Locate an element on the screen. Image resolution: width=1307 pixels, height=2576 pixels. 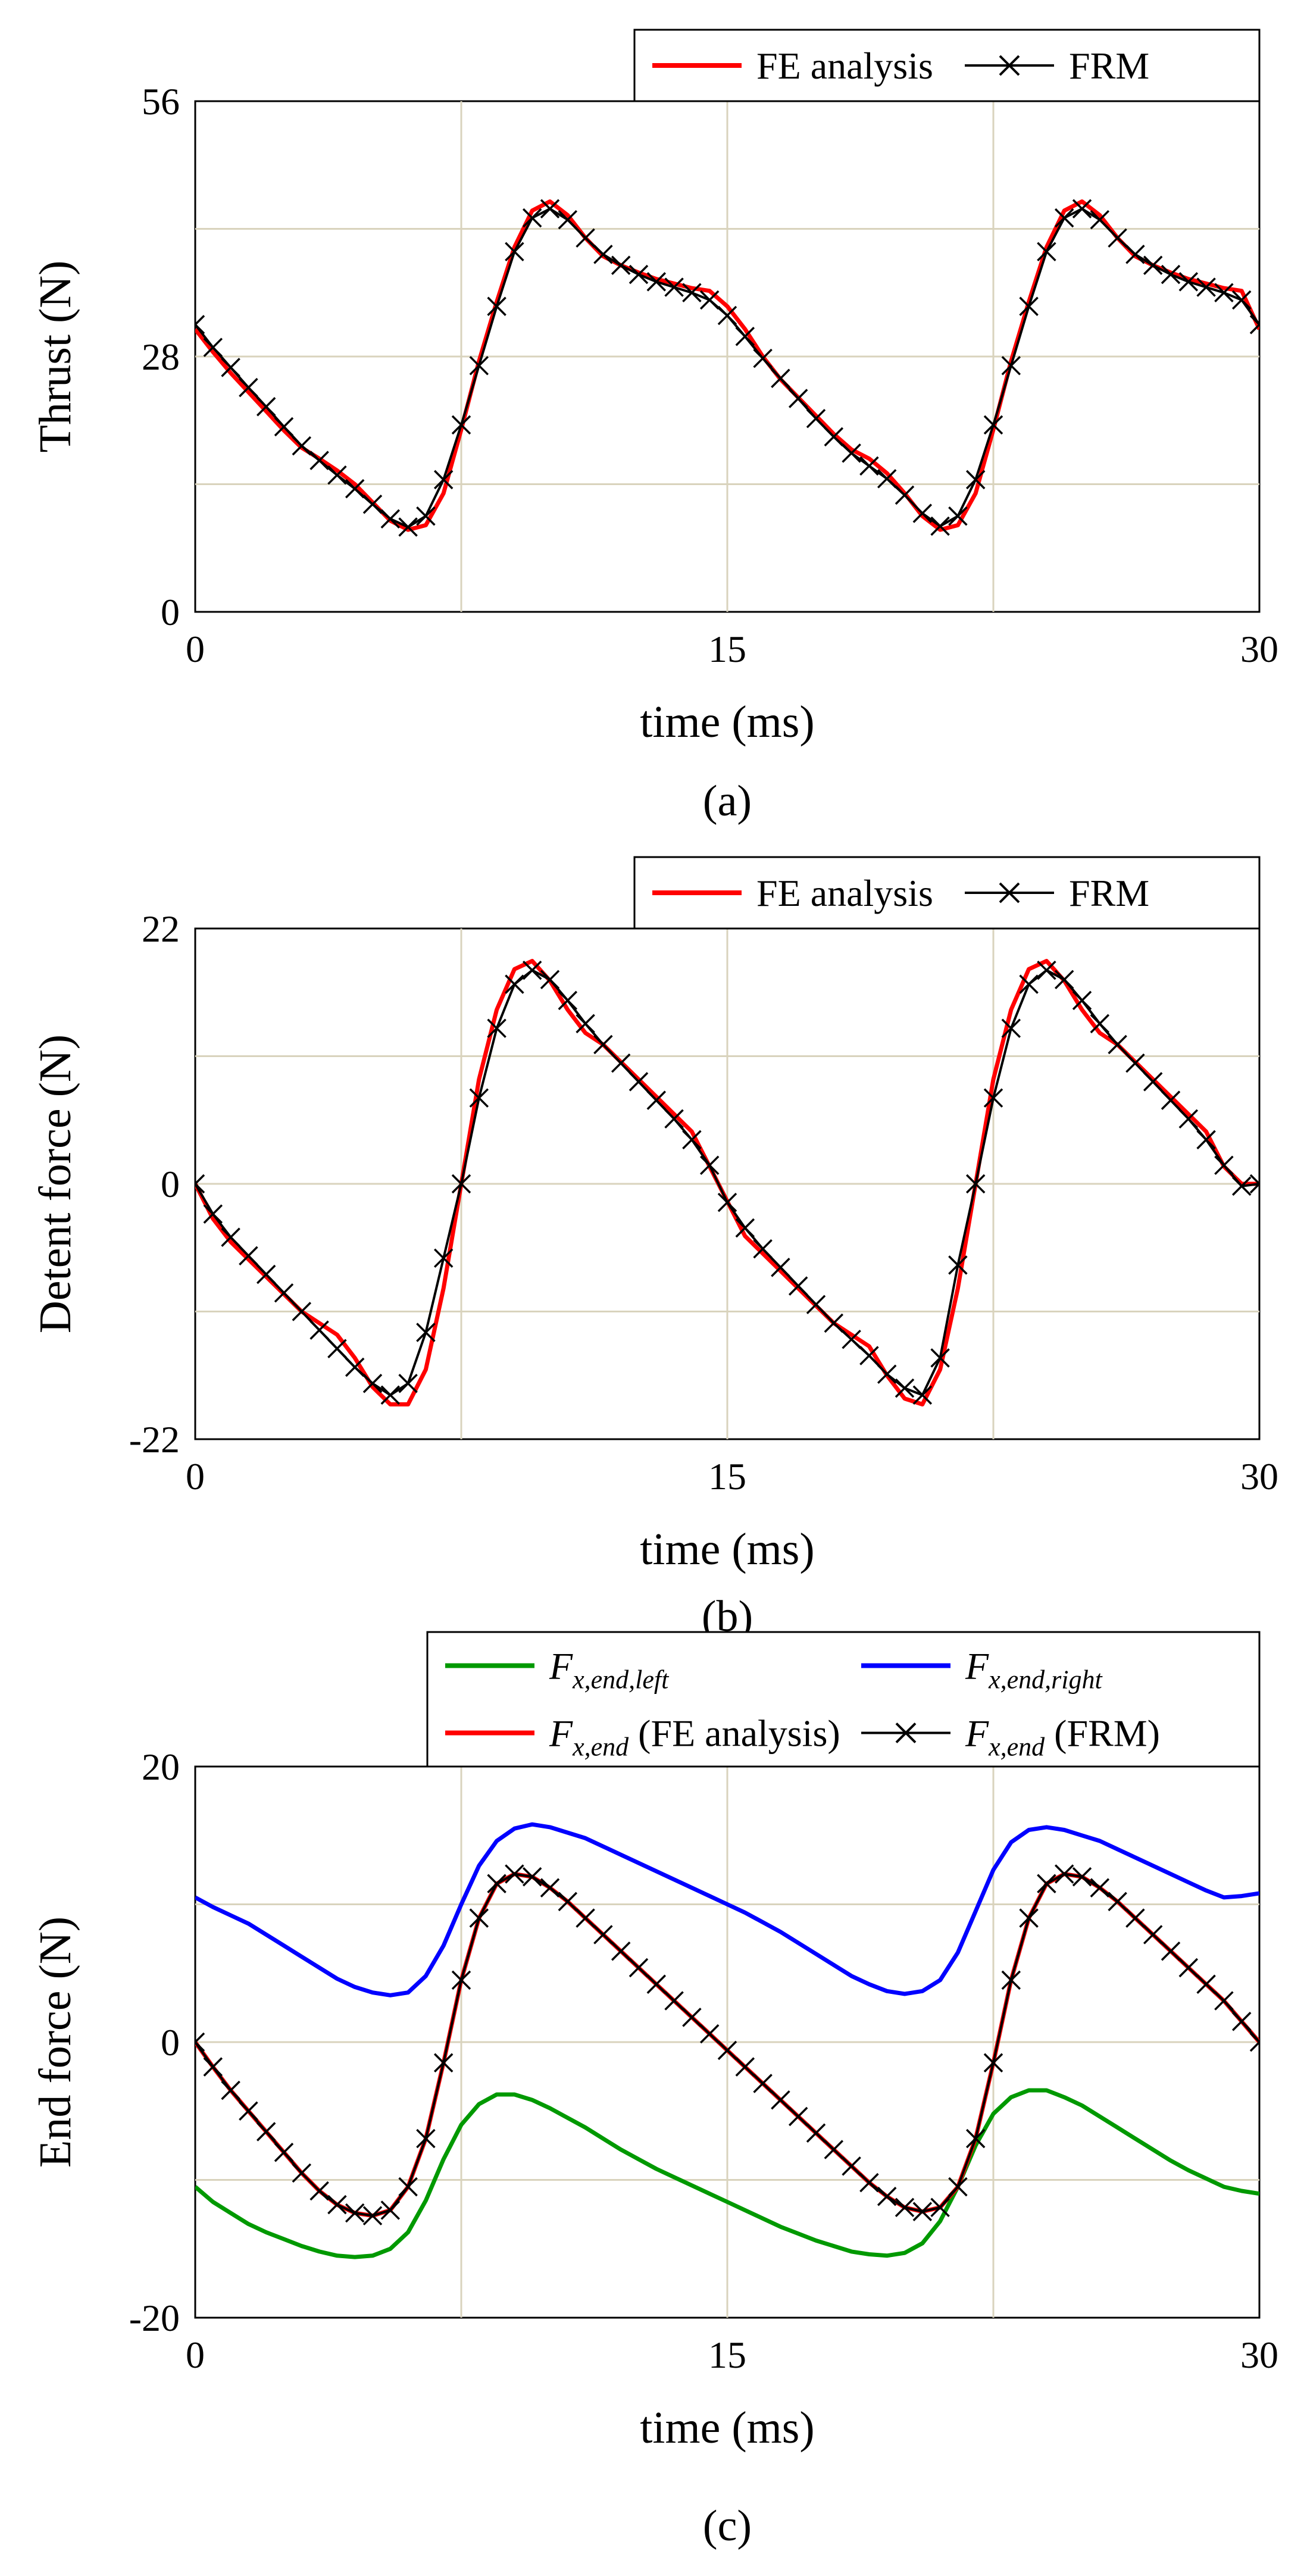
x-tick-label: 15 is located at coordinates (727, 1476).